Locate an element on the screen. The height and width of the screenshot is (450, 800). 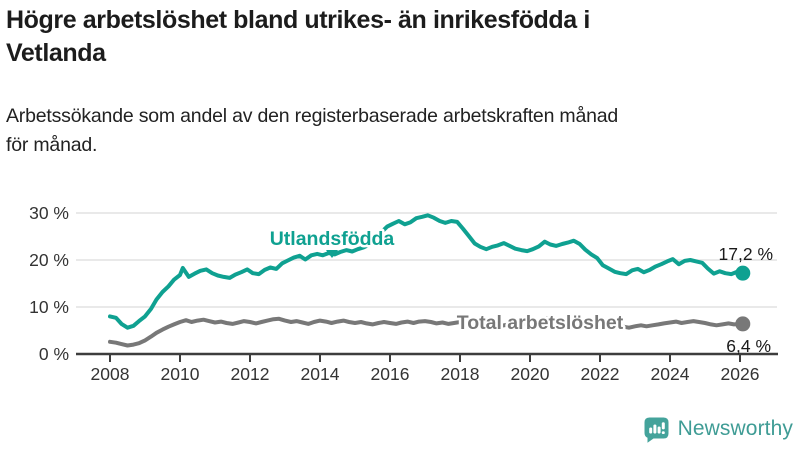
x-axis-tick-label: 2008 is located at coordinates (110, 374).